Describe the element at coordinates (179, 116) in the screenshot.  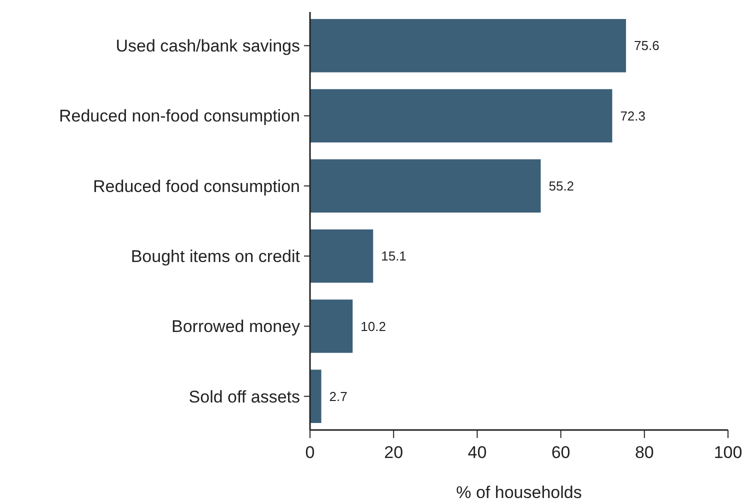
I see `y-tick-label: Reduced non-food consumption` at that location.